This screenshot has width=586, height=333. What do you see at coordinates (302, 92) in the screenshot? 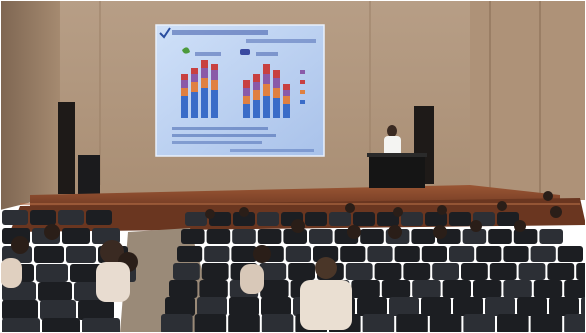
I see `slide-legend-swatch` at bounding box center [302, 92].